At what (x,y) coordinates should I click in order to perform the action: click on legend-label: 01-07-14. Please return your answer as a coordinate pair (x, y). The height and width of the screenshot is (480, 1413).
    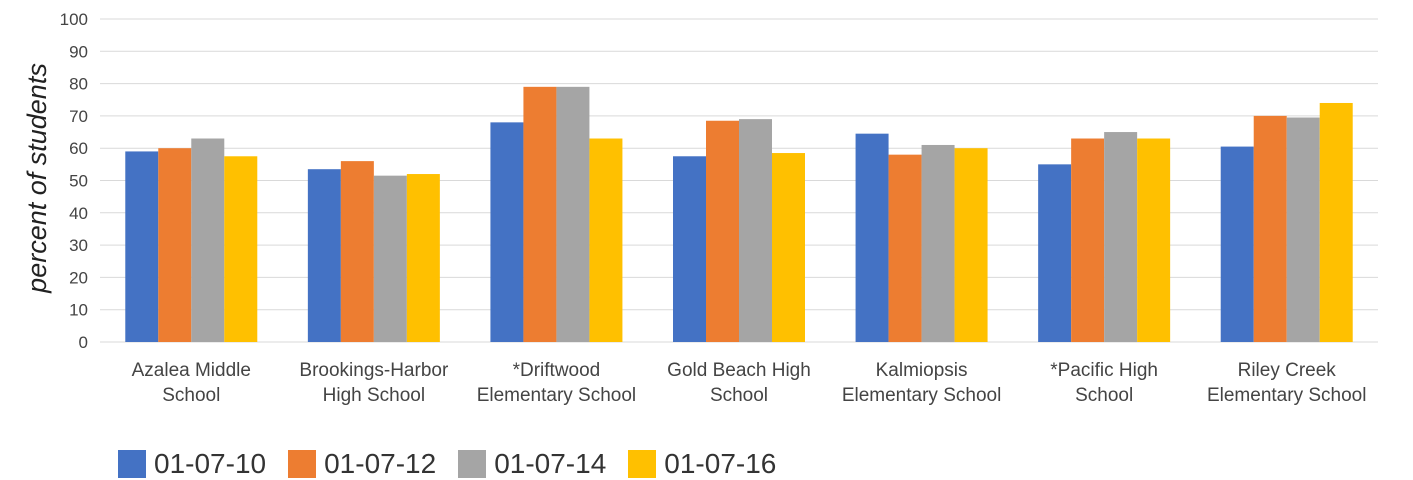
    Looking at the image, I should click on (550, 463).